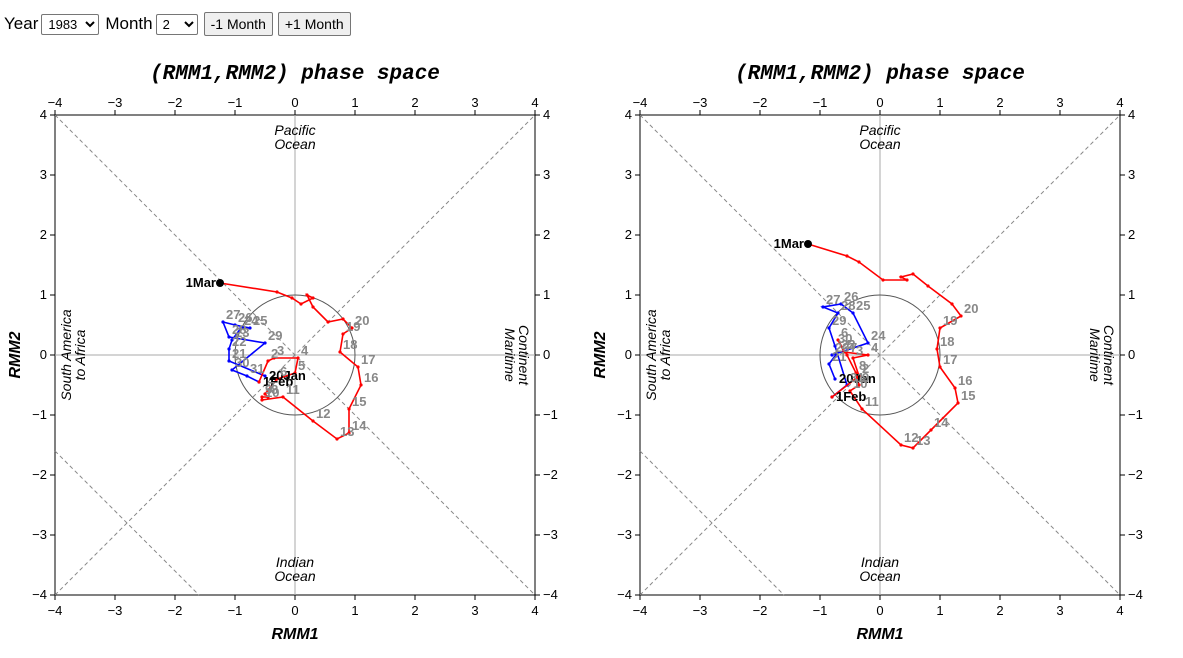 The width and height of the screenshot is (1183, 658). Describe the element at coordinates (878, 335) in the screenshot. I see `day-label: 24` at that location.